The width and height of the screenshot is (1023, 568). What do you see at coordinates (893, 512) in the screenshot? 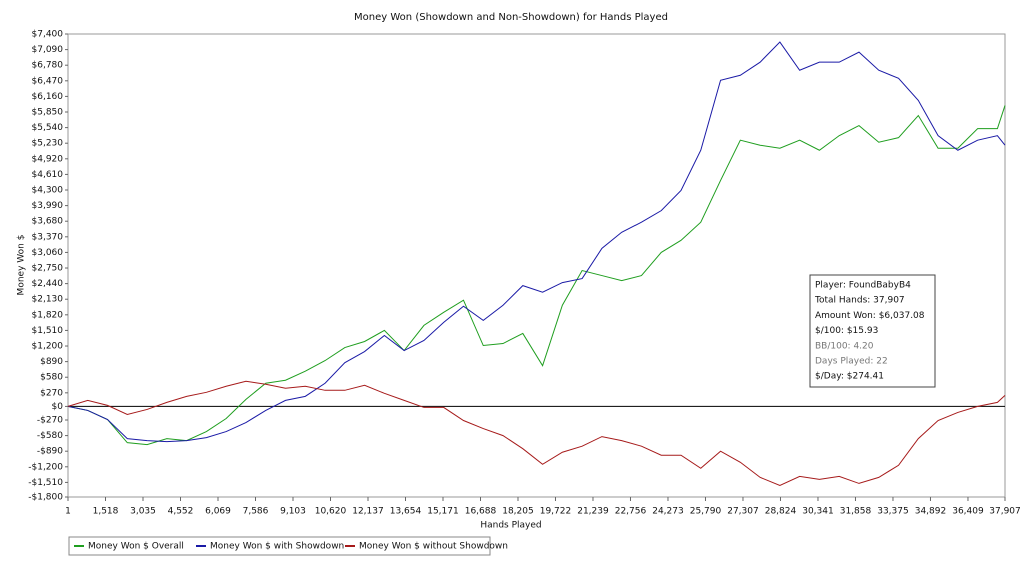
I see `x-tick-label: 33,375` at bounding box center [893, 512].